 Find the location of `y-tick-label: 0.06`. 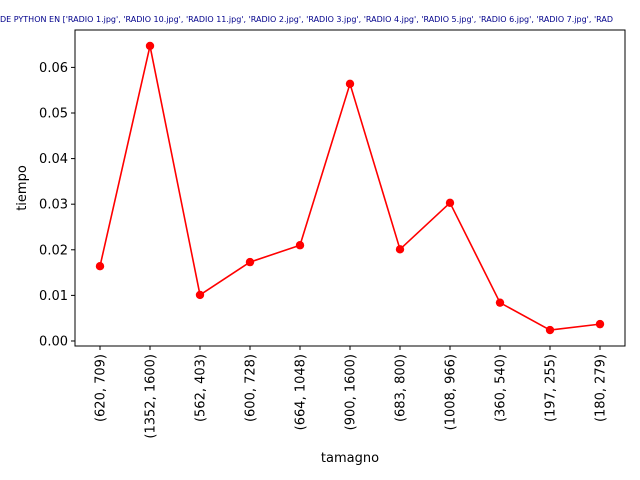

y-tick-label: 0.06 is located at coordinates (53, 68).